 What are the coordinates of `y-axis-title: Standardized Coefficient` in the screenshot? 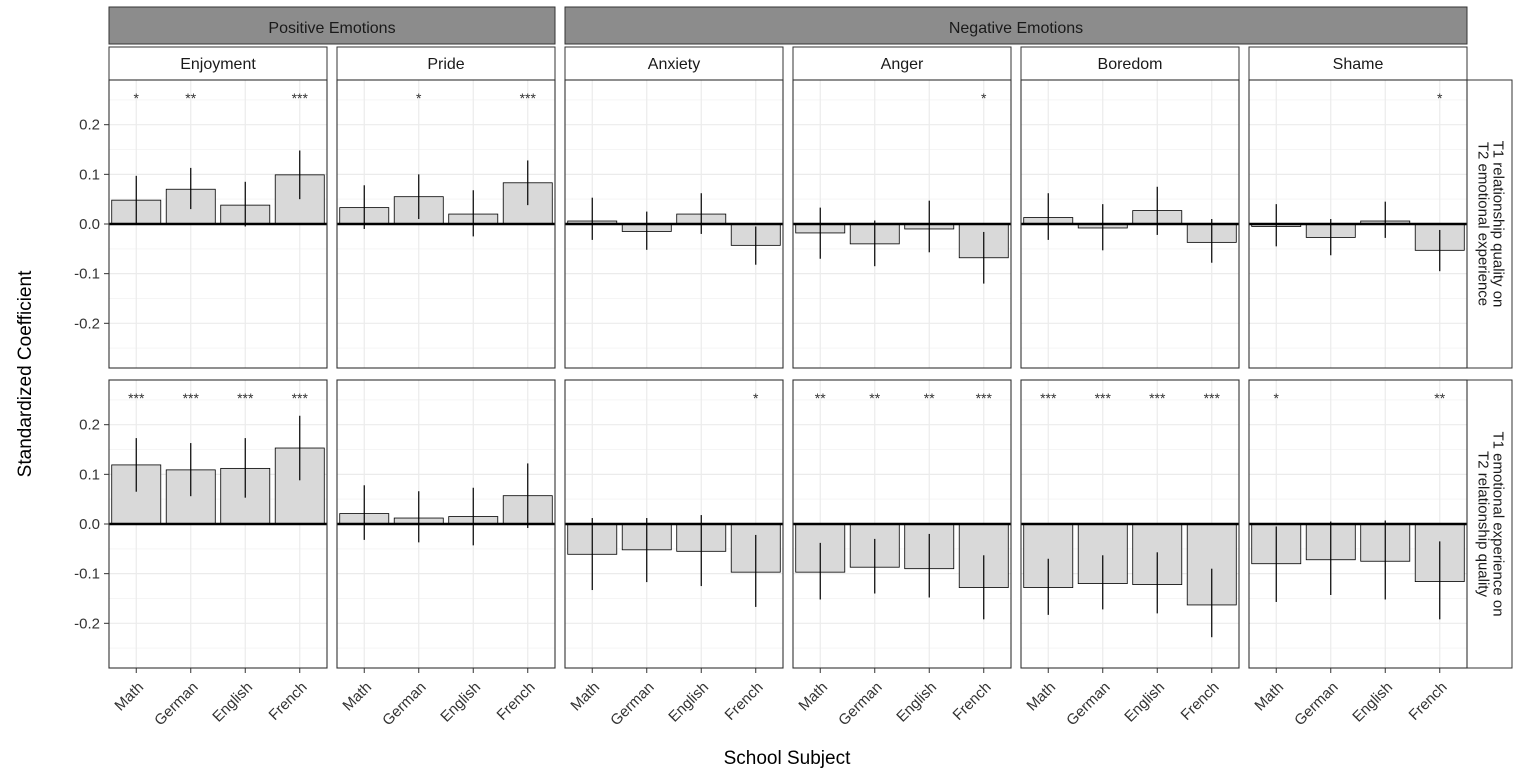 It's located at (25, 373).